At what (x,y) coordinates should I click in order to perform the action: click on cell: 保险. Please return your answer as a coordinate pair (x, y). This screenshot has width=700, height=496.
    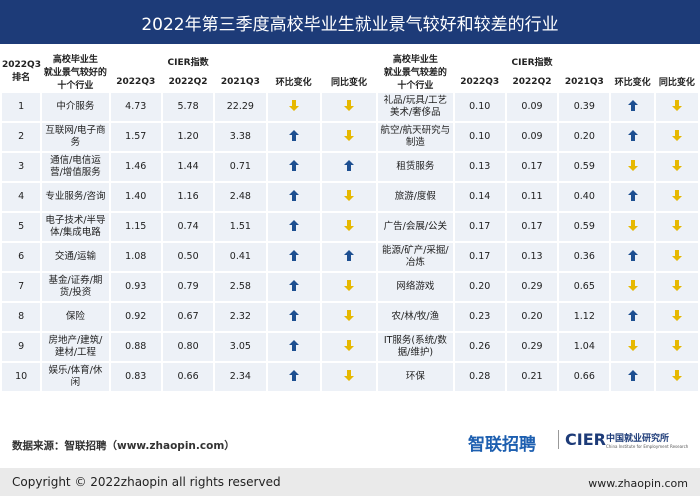
    Looking at the image, I should click on (75, 317).